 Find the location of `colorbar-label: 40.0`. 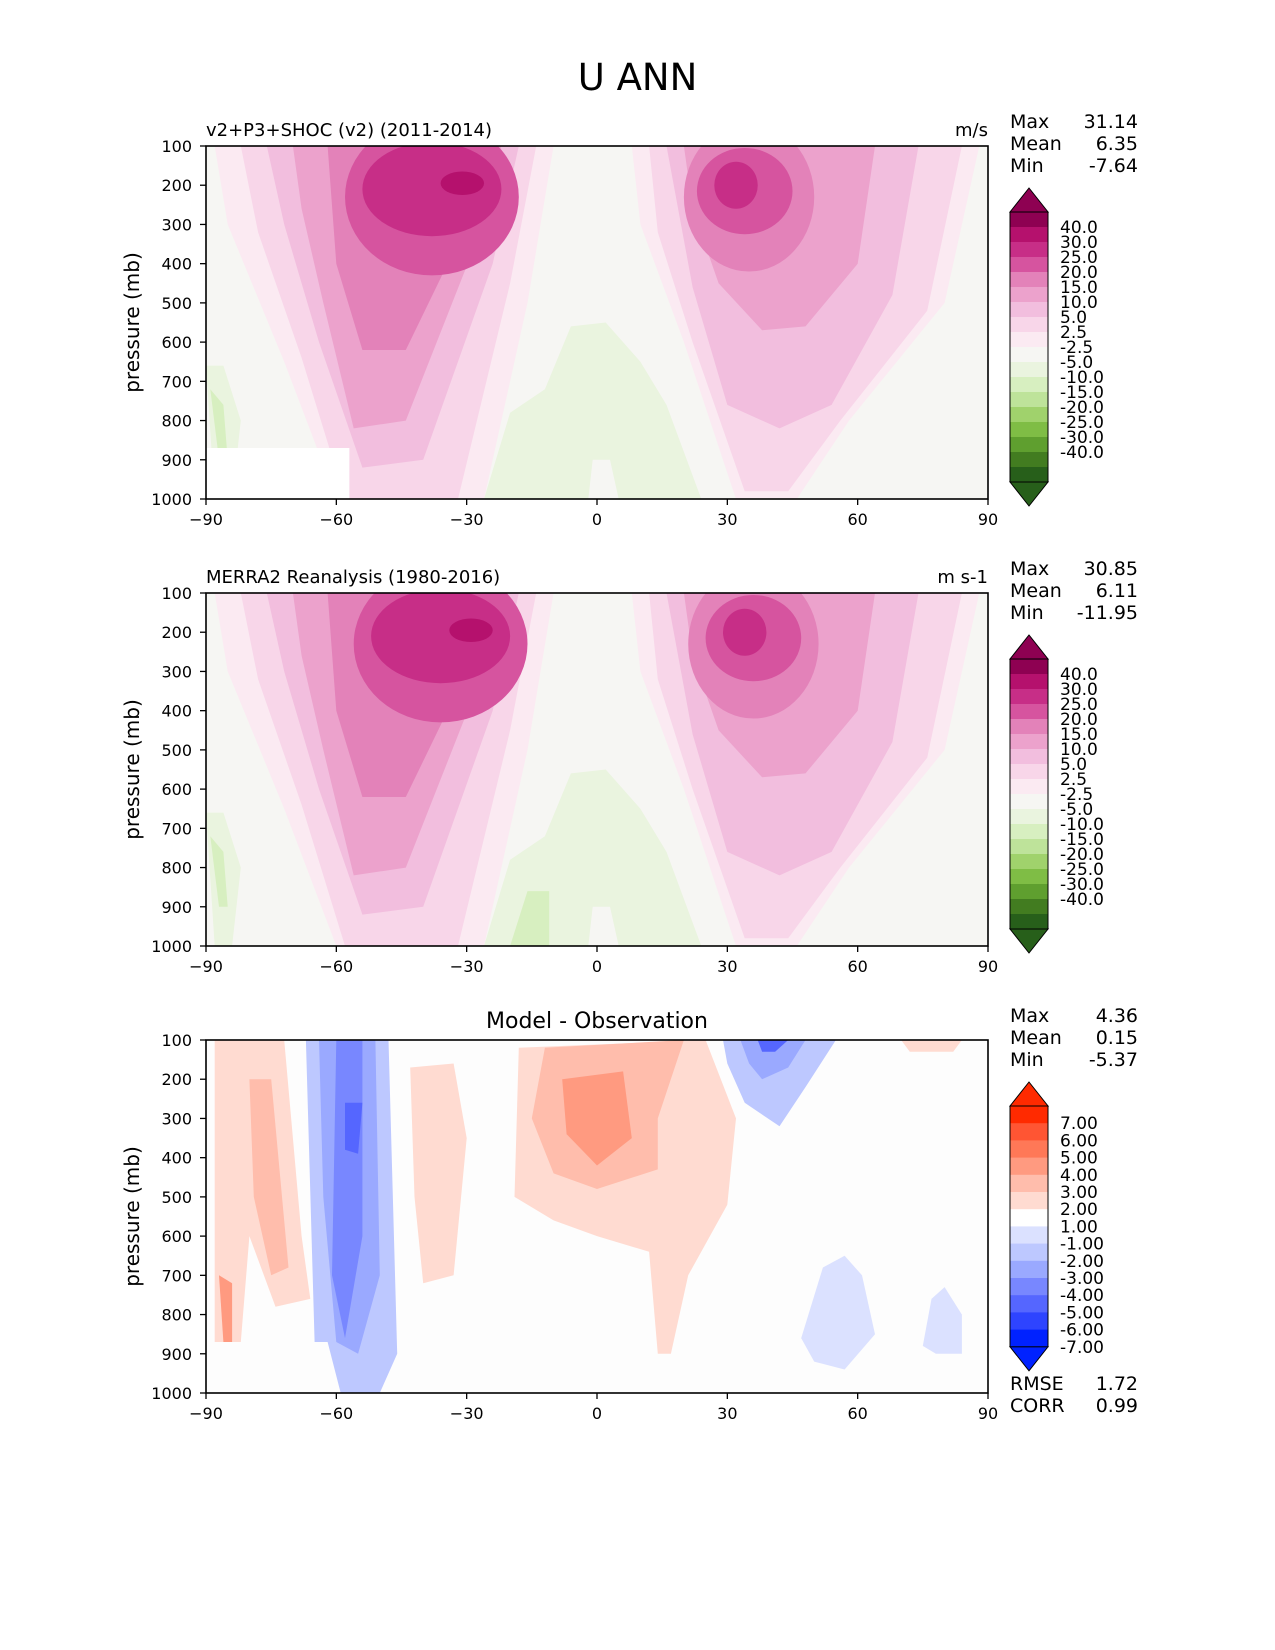

colorbar-label: 40.0 is located at coordinates (1079, 675).